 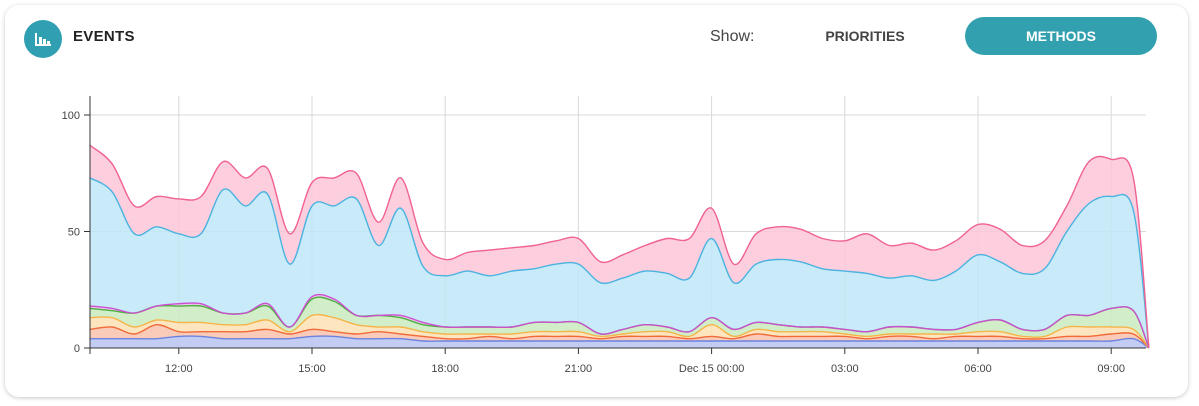 I want to click on series-4-line, so click(x=619, y=321).